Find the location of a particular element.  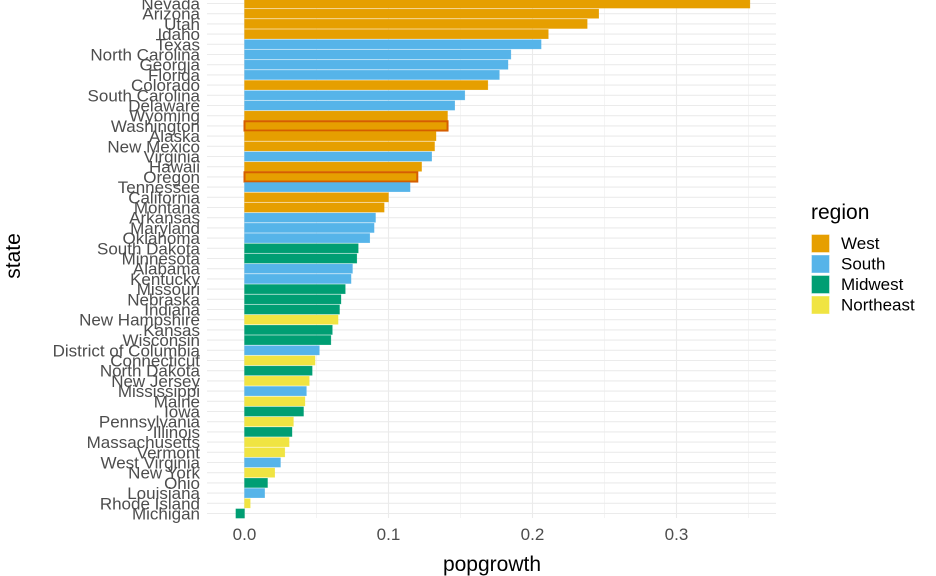

y-tick-label-wisconsin: Wisconsin is located at coordinates (161, 340).